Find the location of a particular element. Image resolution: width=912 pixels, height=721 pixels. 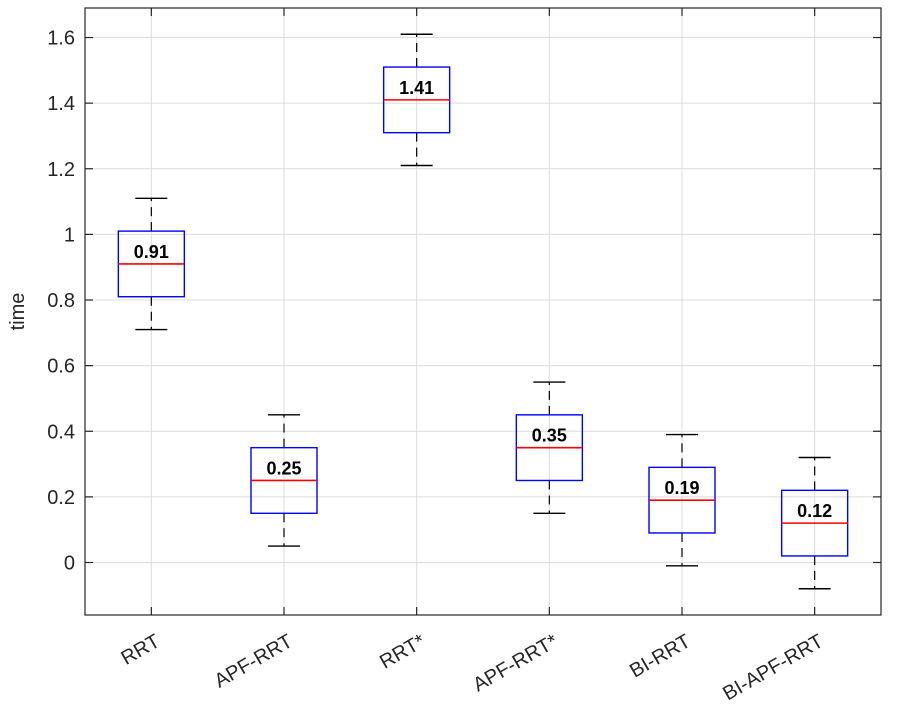

y-tick-label: 0.2 is located at coordinates (61, 498).